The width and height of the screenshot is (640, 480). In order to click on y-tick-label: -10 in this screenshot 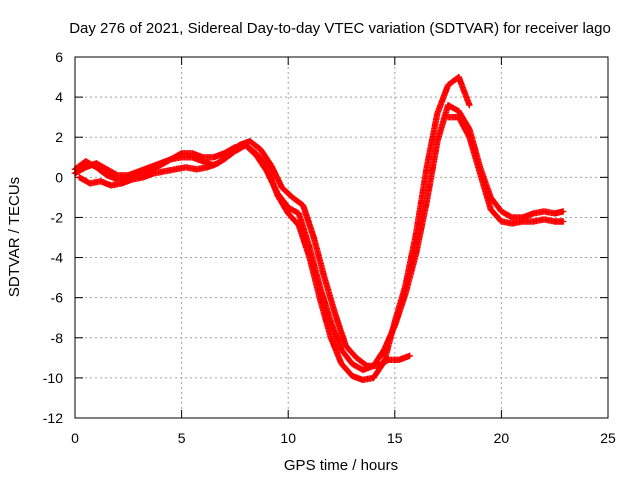, I will do `click(53, 378)`.